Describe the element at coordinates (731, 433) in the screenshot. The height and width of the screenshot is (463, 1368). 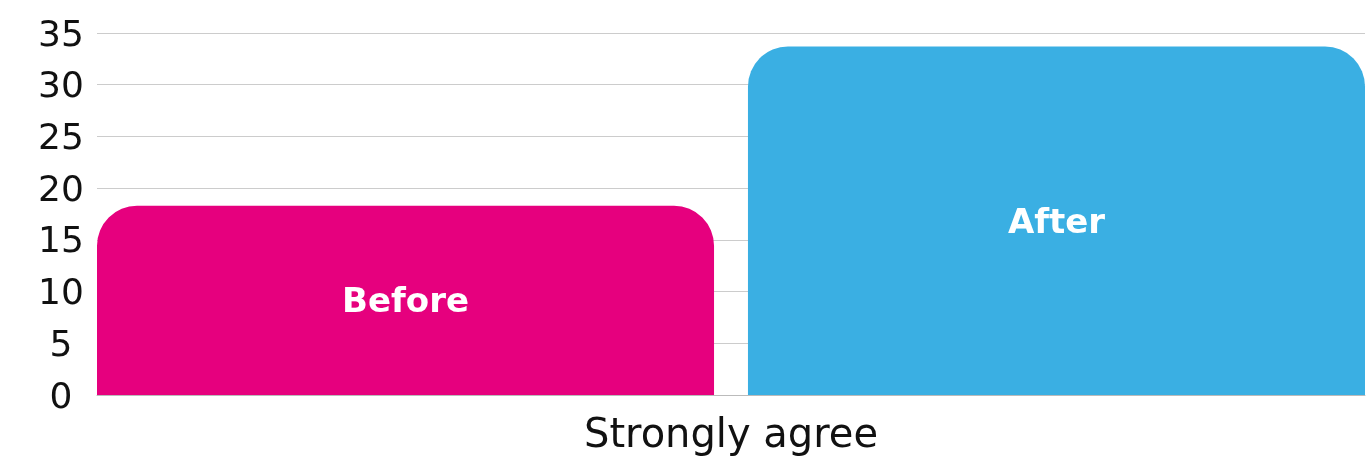
I see `x-tick-label: Strongly agree` at that location.